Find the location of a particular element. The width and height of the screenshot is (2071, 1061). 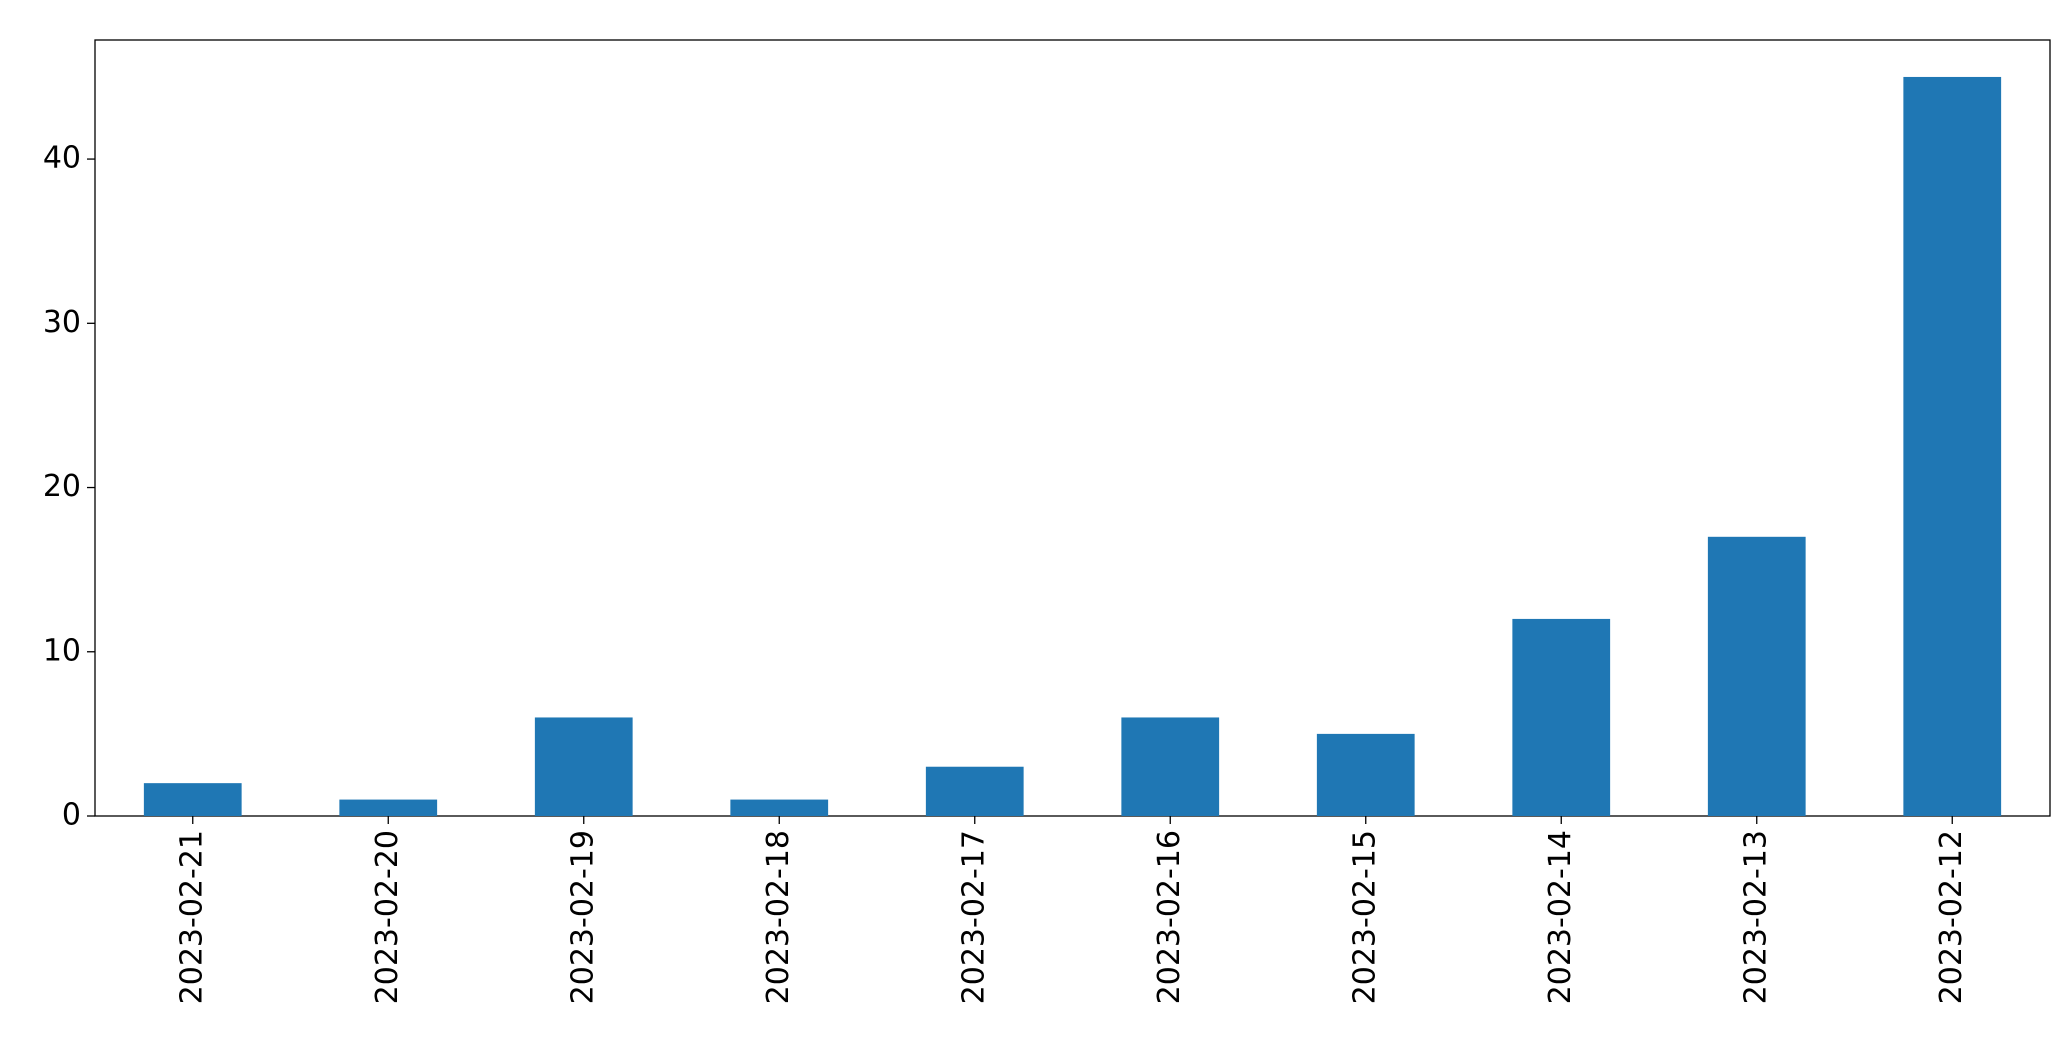

x-tick-label: 2023-02-21 is located at coordinates (191, 917).